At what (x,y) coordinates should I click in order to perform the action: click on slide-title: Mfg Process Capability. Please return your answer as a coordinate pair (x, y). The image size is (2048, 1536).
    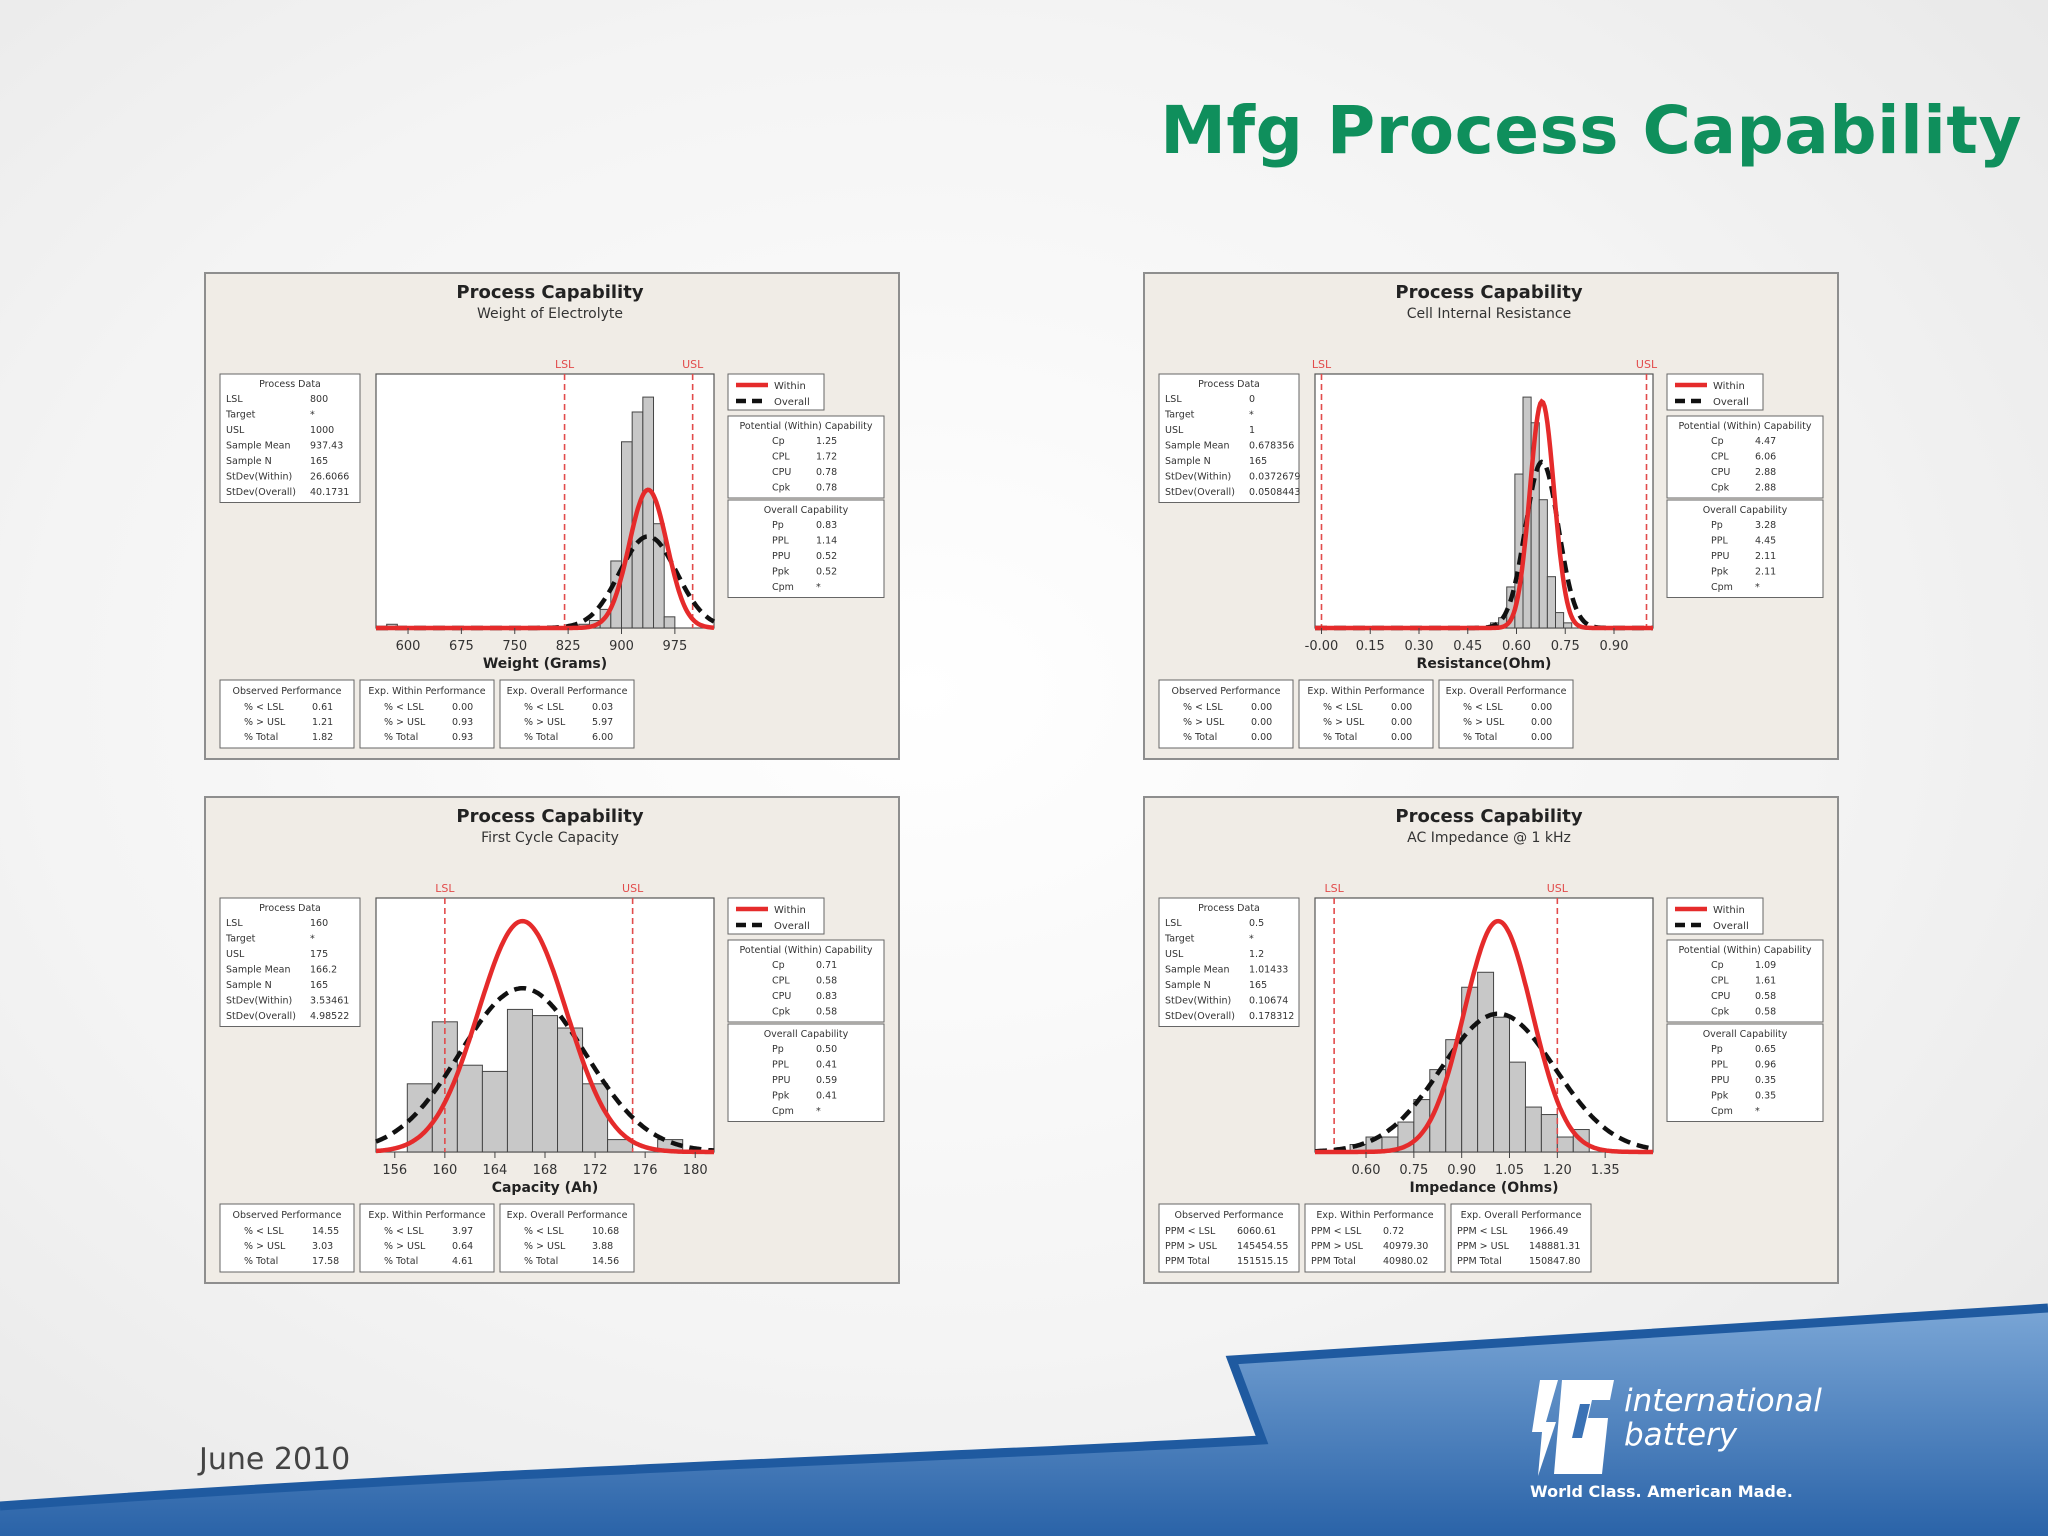
    Looking at the image, I should click on (1591, 130).